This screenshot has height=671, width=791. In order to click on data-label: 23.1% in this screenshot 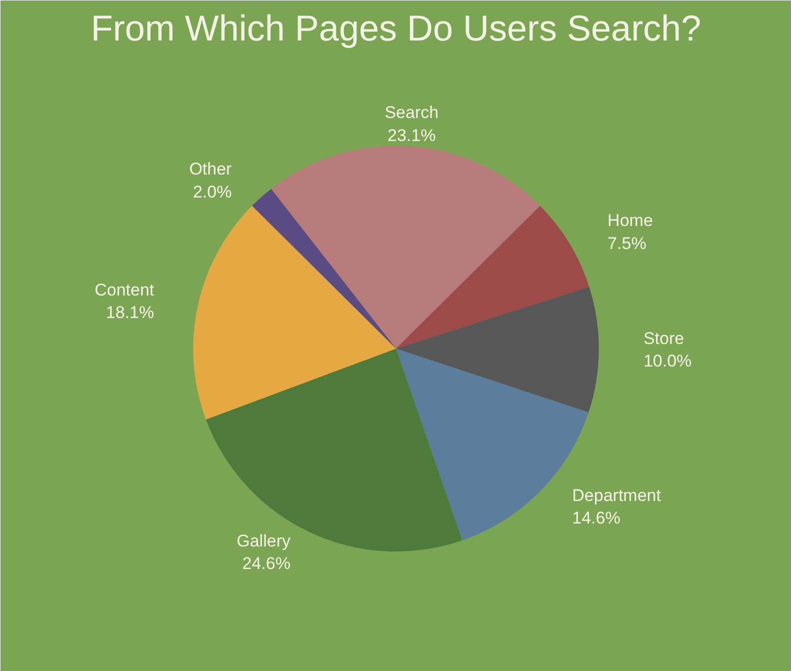, I will do `click(412, 135)`.